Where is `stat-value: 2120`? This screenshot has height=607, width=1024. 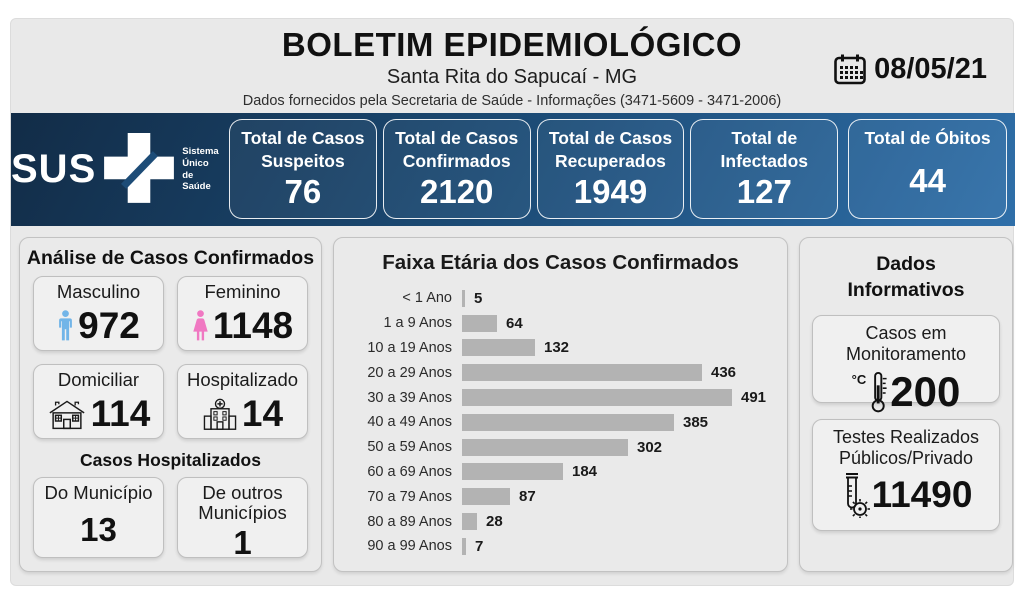
stat-value: 2120 is located at coordinates (456, 192).